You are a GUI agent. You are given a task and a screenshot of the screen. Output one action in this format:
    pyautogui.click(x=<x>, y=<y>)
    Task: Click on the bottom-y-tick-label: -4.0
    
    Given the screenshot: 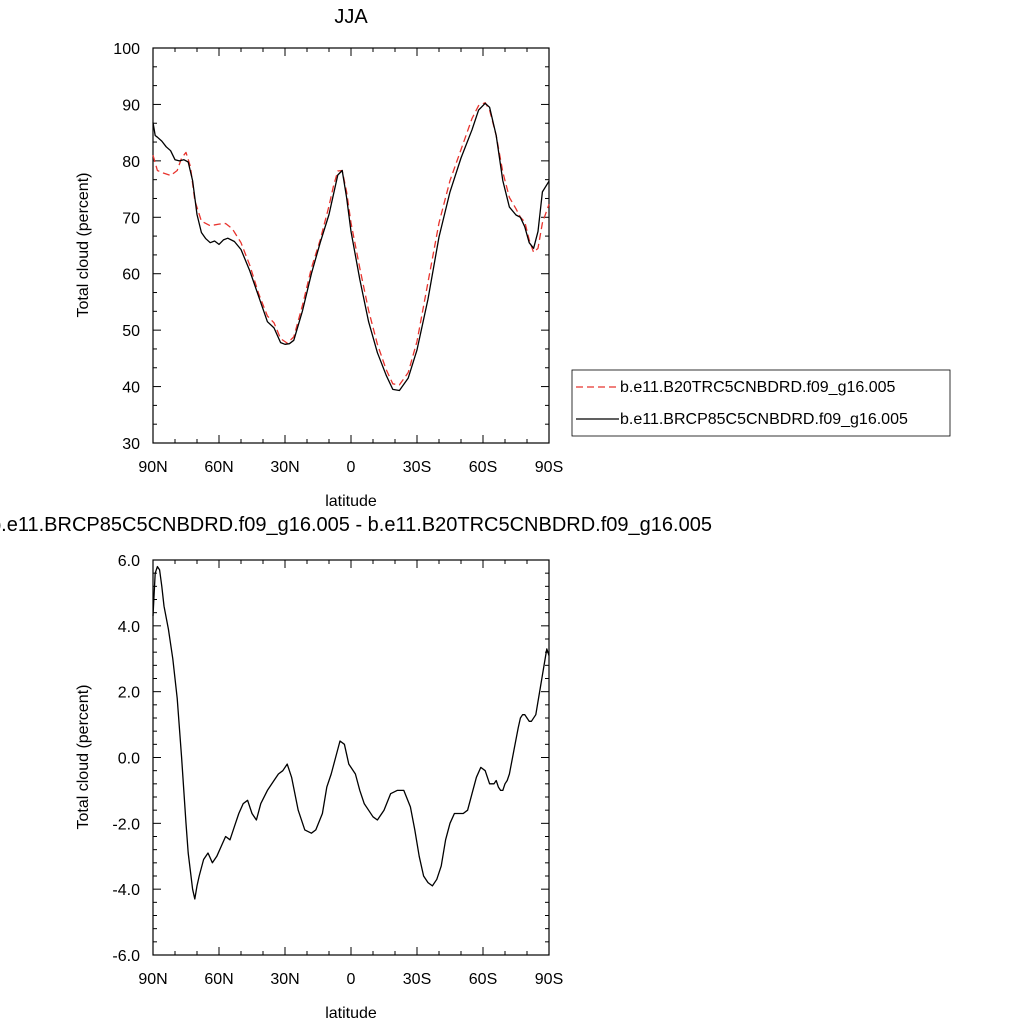 What is the action you would take?
    pyautogui.click(x=126, y=890)
    